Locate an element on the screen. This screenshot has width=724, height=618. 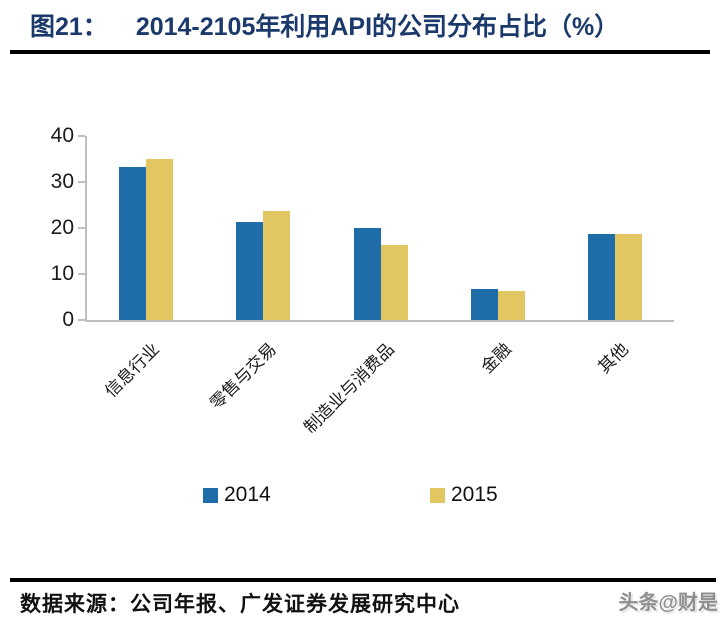
footer-divider is located at coordinates (363, 580).